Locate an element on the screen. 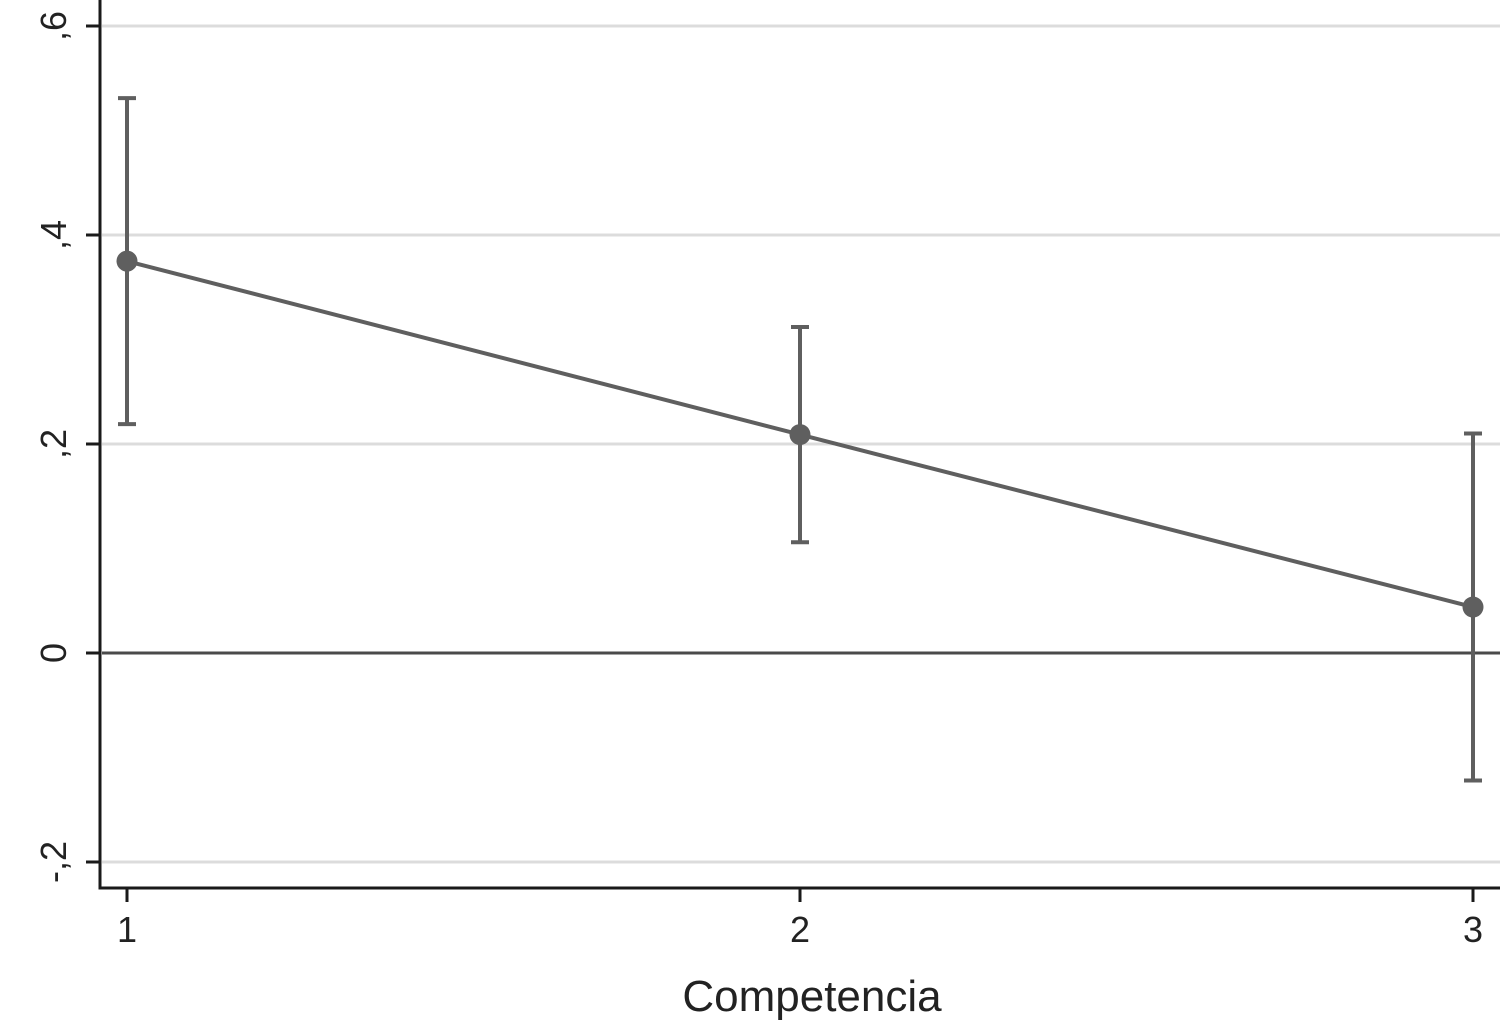 The width and height of the screenshot is (1500, 1034). x-tick-label-0: 1 is located at coordinates (127, 929).